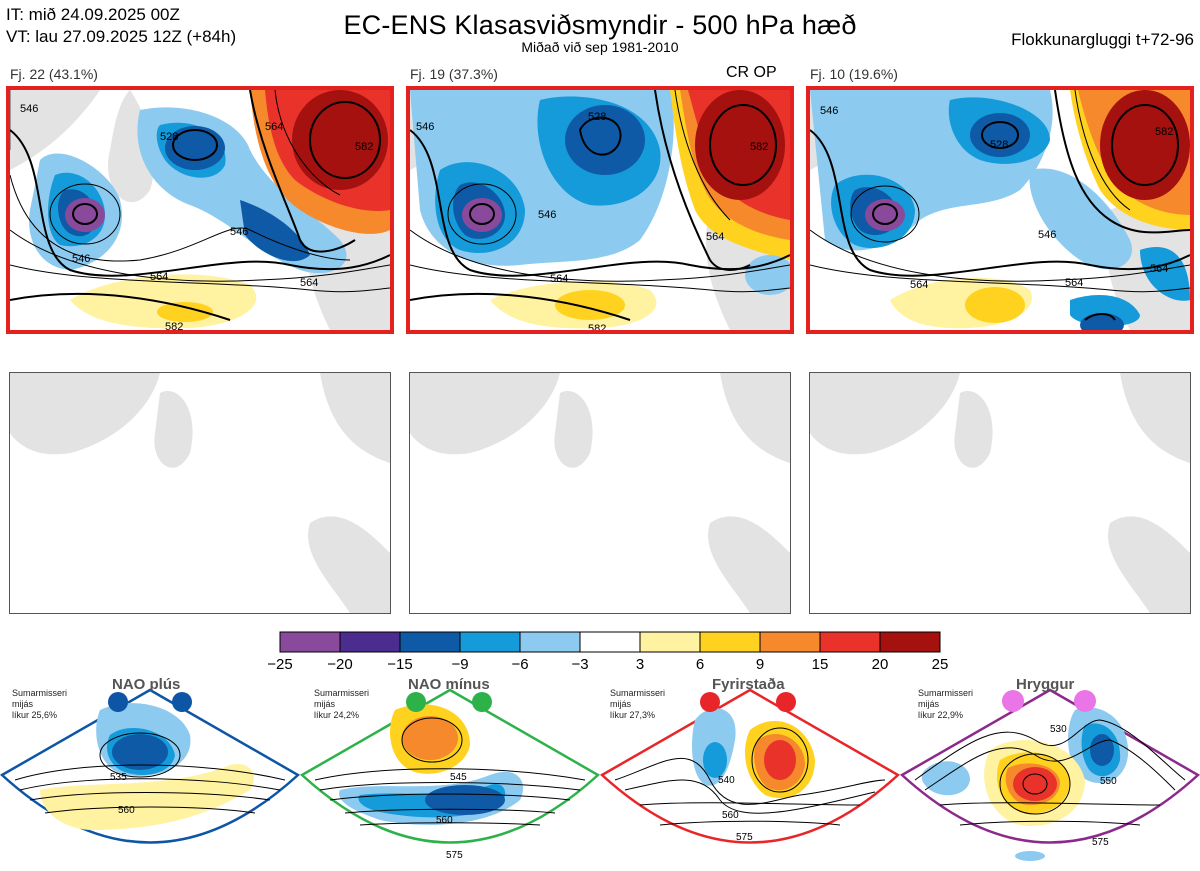  Describe the element at coordinates (760, 664) in the screenshot. I see `colorbar-tick: 9` at that location.